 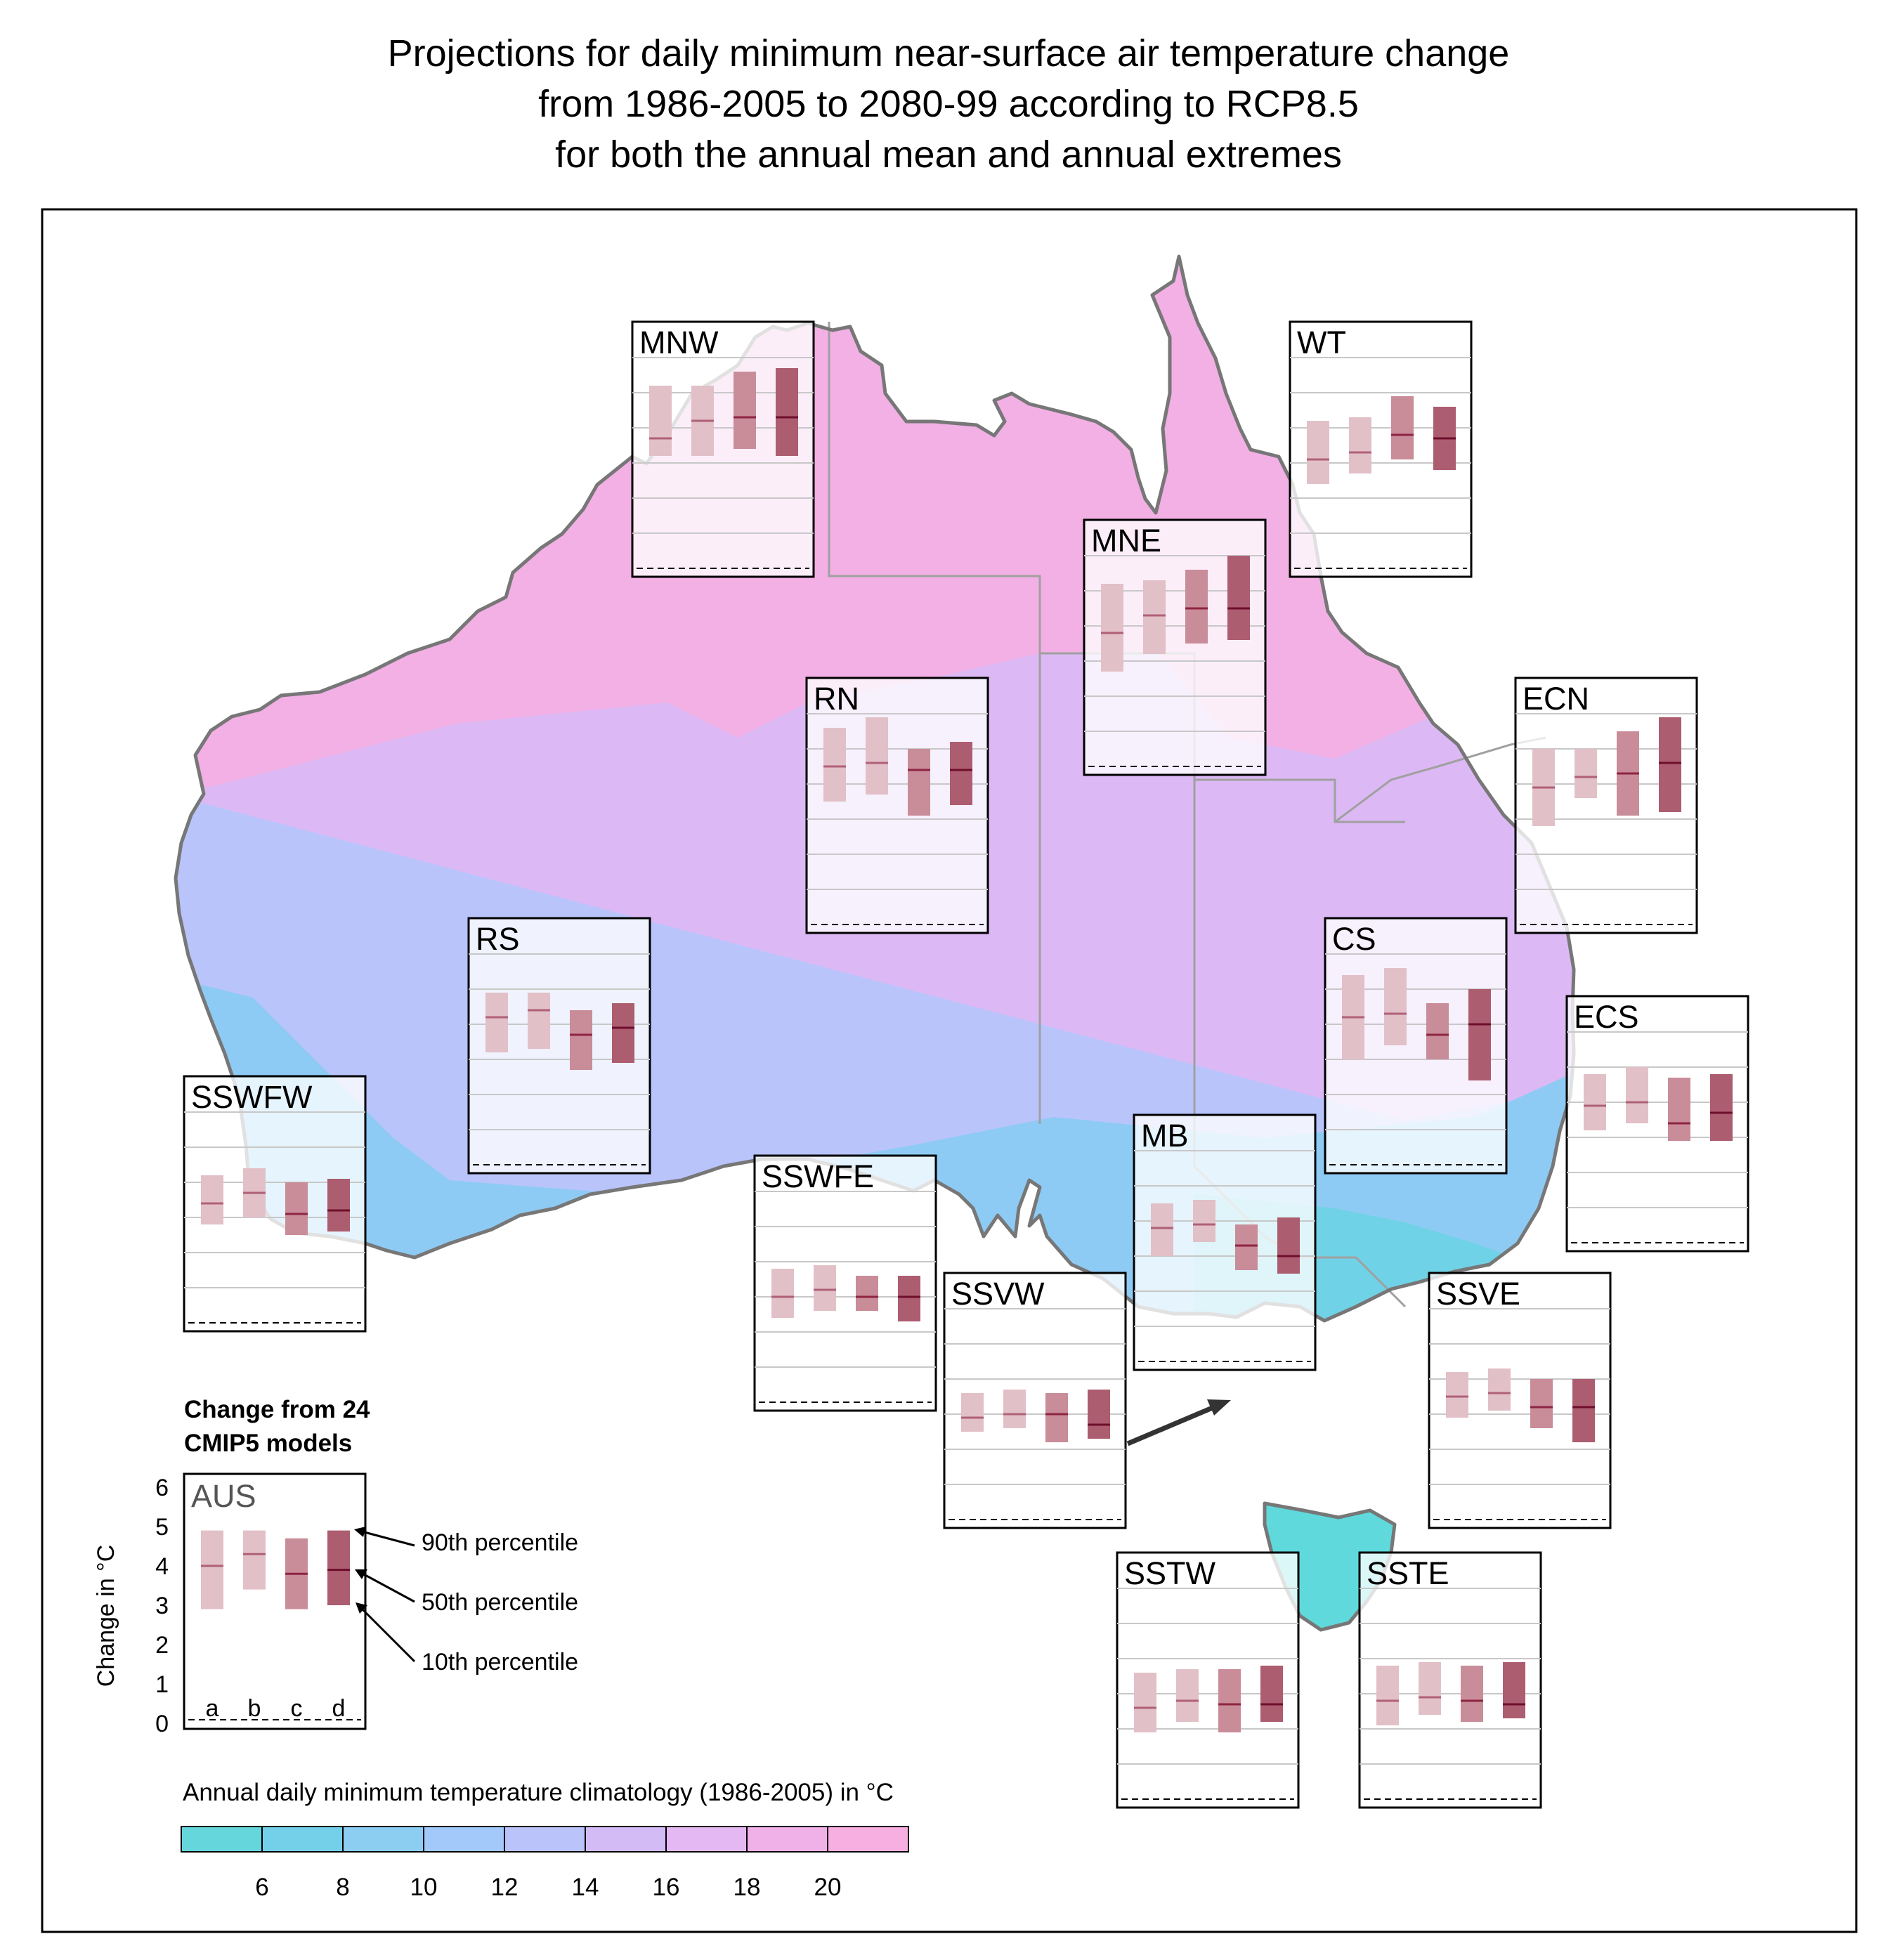 I want to click on legend-bar-a, so click(x=212, y=1569).